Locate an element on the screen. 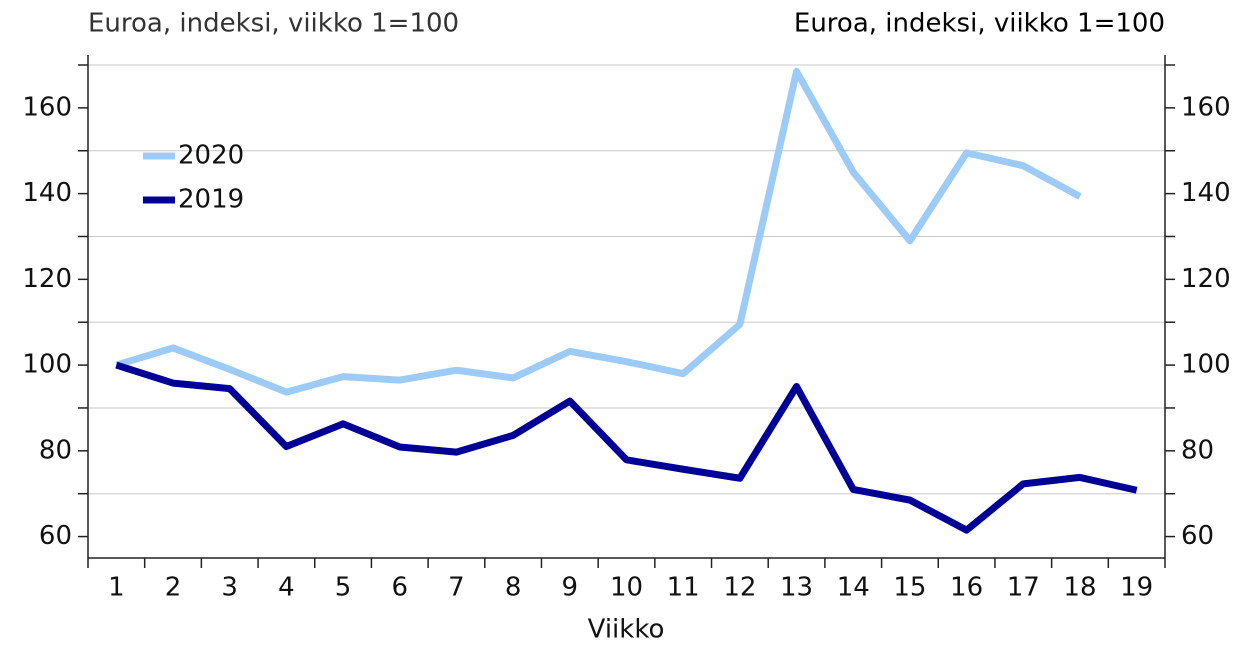 Image resolution: width=1240 pixels, height=648 pixels. x-tick-label: 15 is located at coordinates (909, 588).